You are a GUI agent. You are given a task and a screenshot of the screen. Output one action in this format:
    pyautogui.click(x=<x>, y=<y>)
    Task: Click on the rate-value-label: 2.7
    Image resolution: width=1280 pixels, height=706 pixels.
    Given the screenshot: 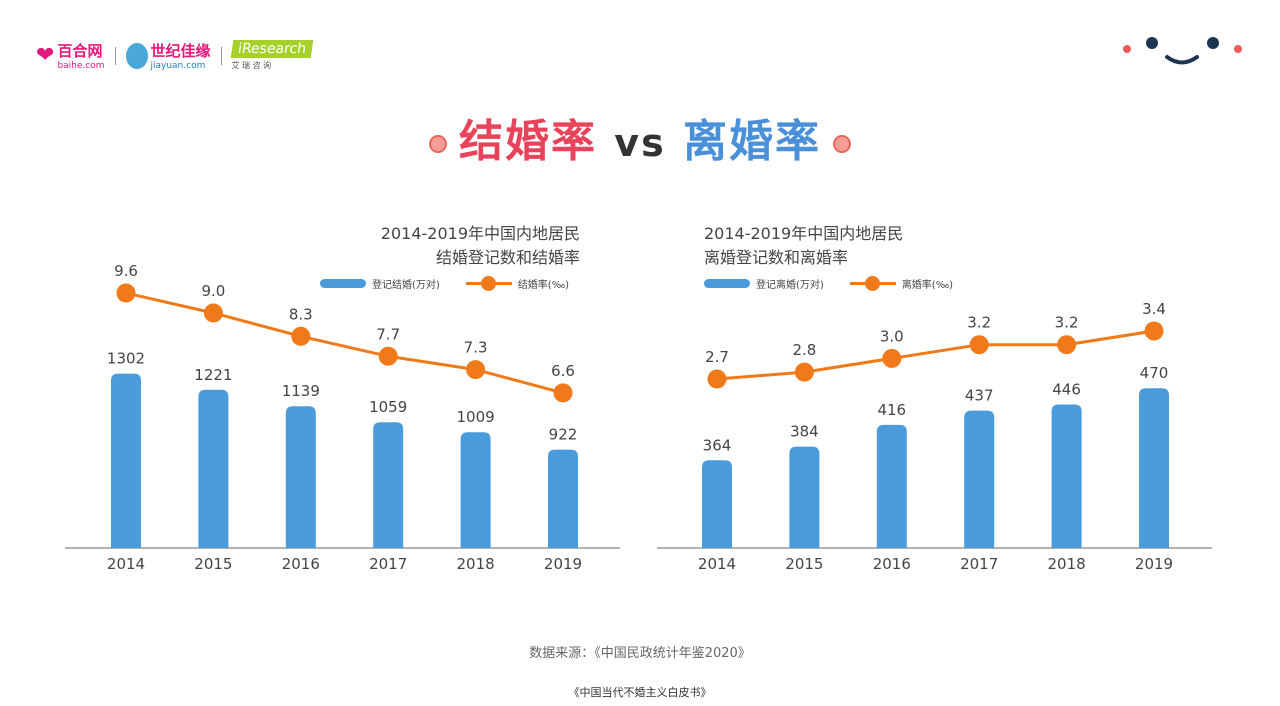 What is the action you would take?
    pyautogui.click(x=717, y=357)
    